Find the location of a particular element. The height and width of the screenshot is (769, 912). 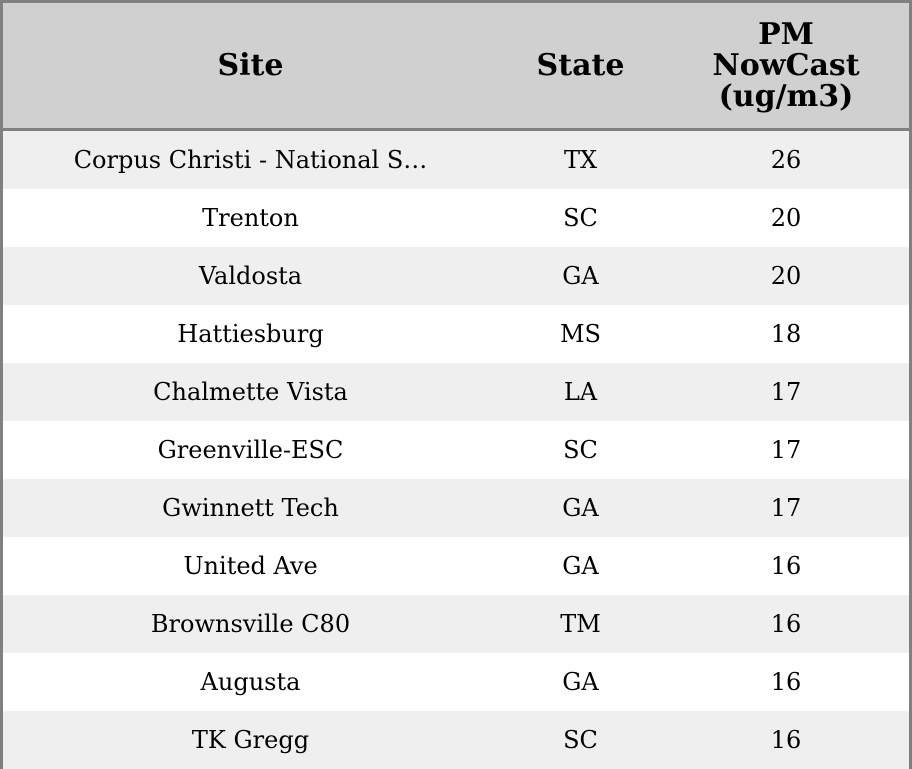

table-cell: MS is located at coordinates (580, 334).